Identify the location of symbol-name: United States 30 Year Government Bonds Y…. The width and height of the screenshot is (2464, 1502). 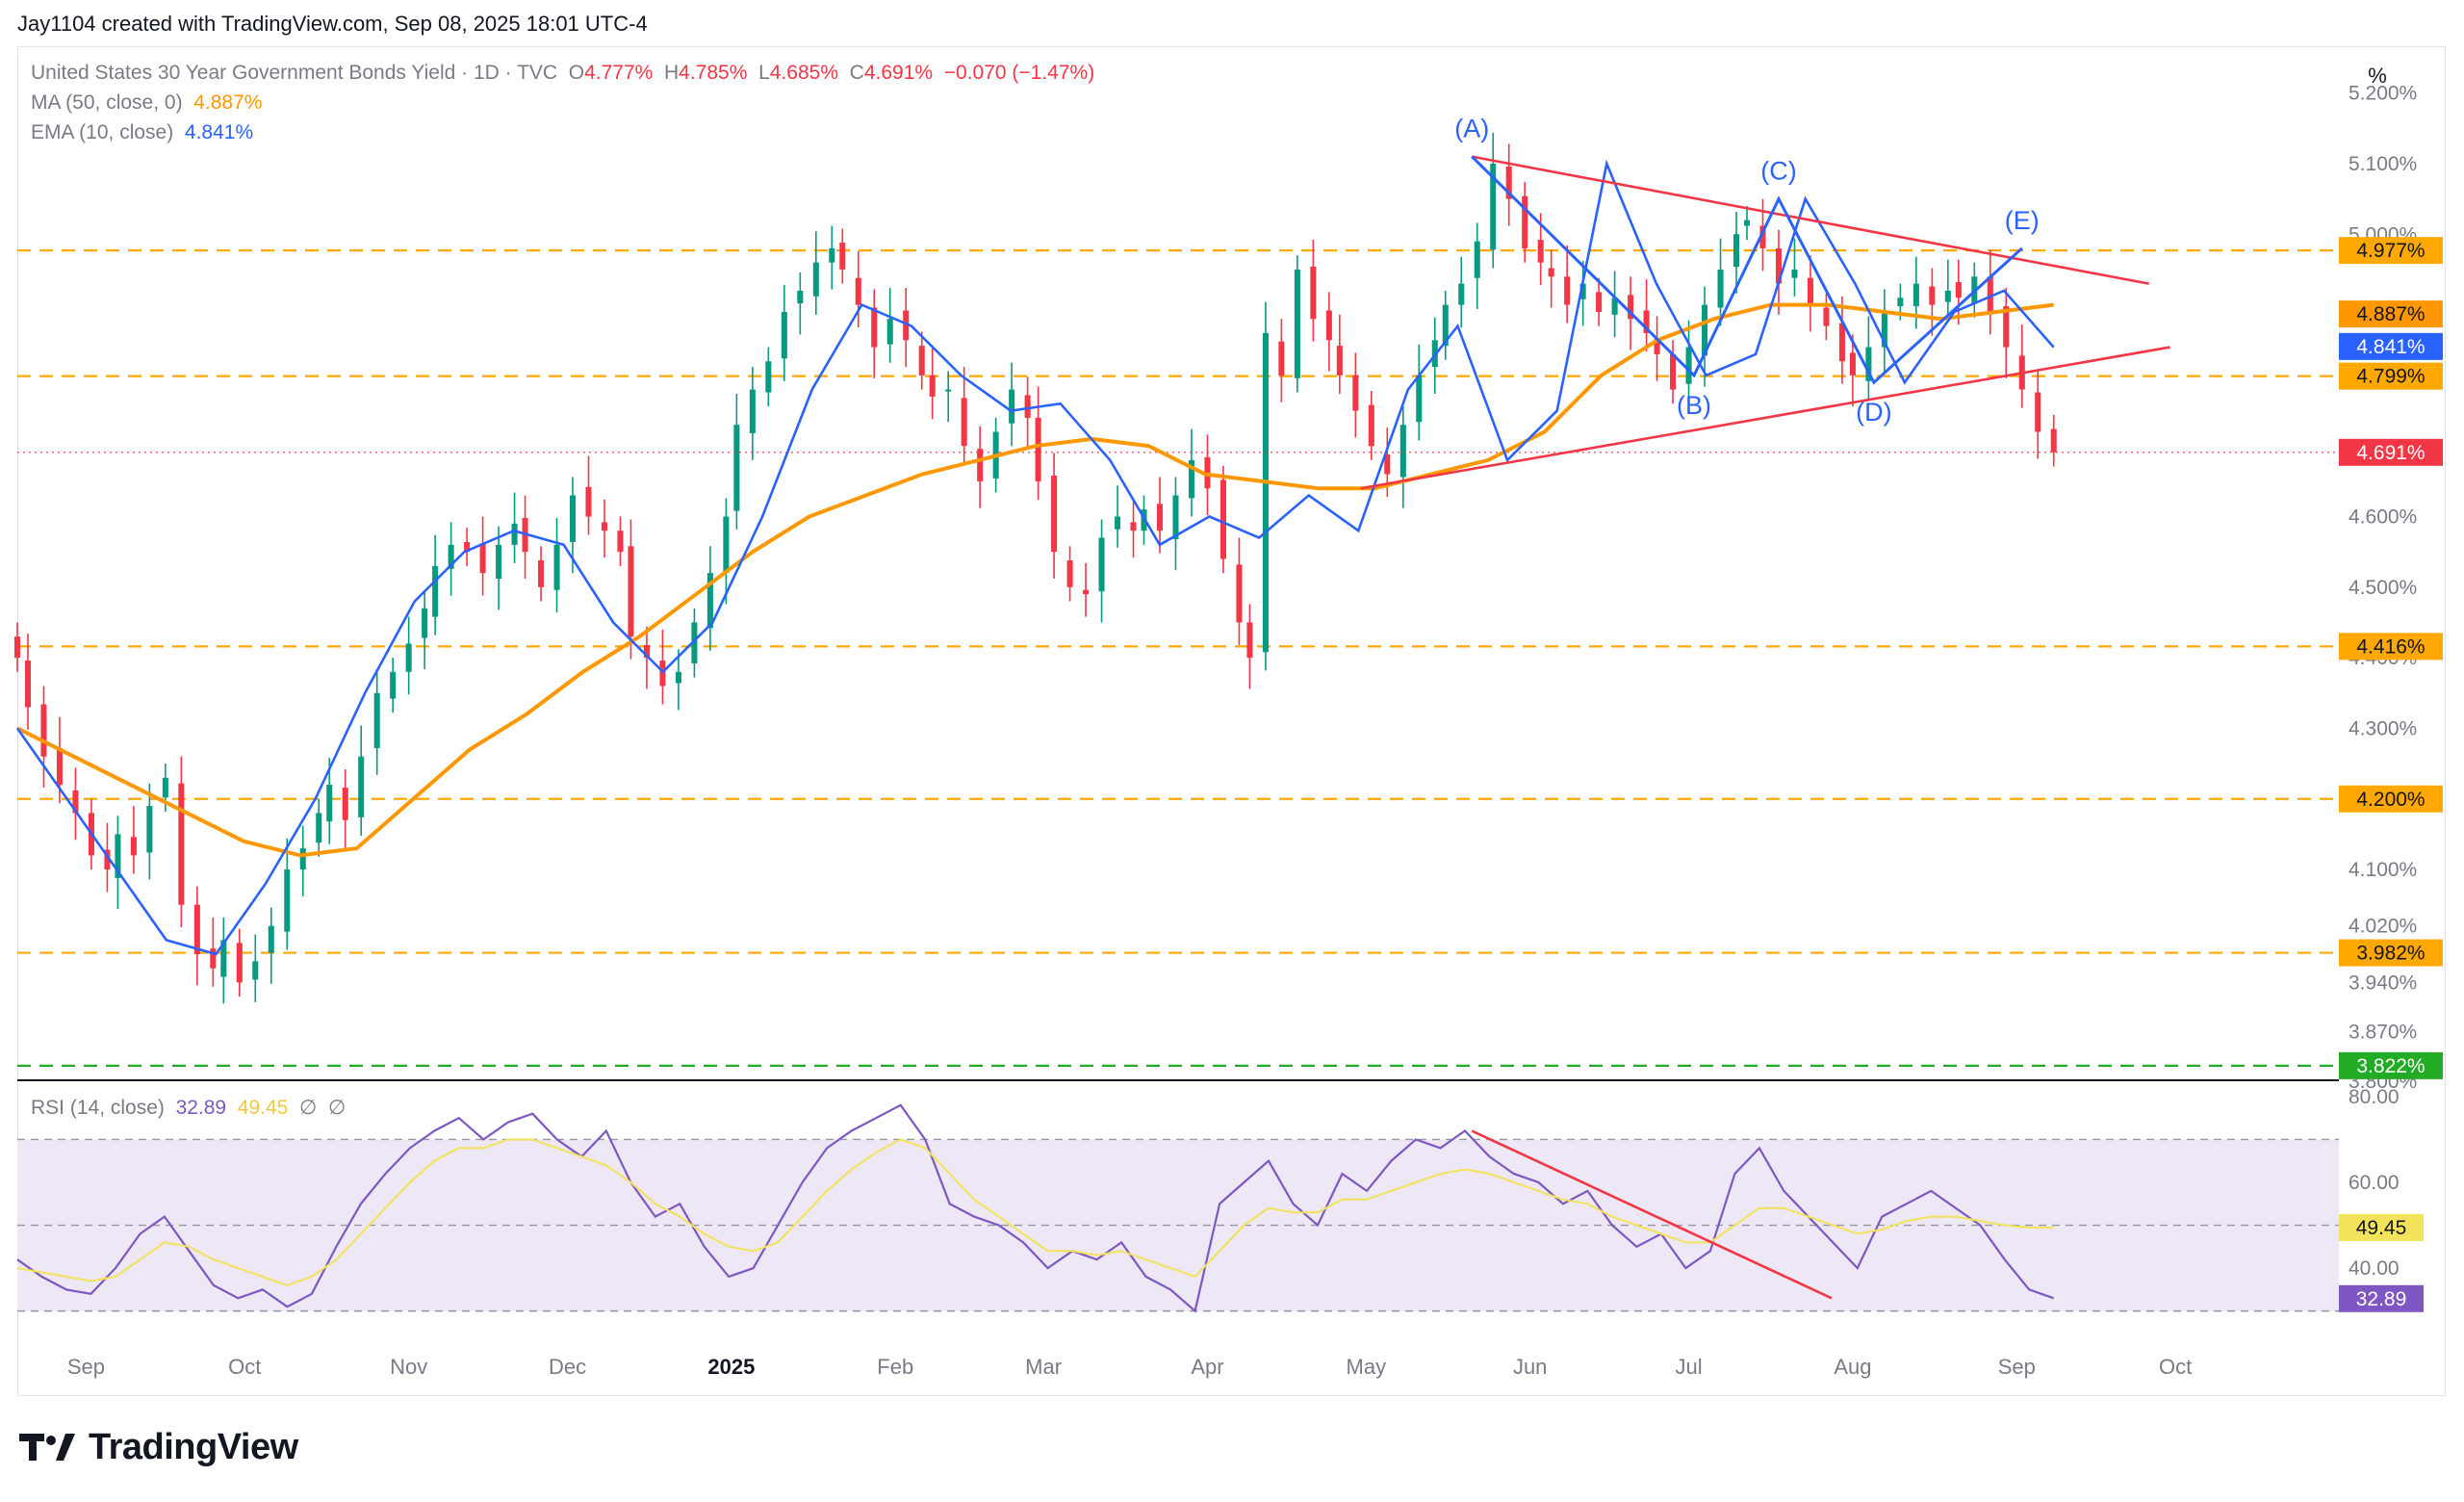
(294, 73).